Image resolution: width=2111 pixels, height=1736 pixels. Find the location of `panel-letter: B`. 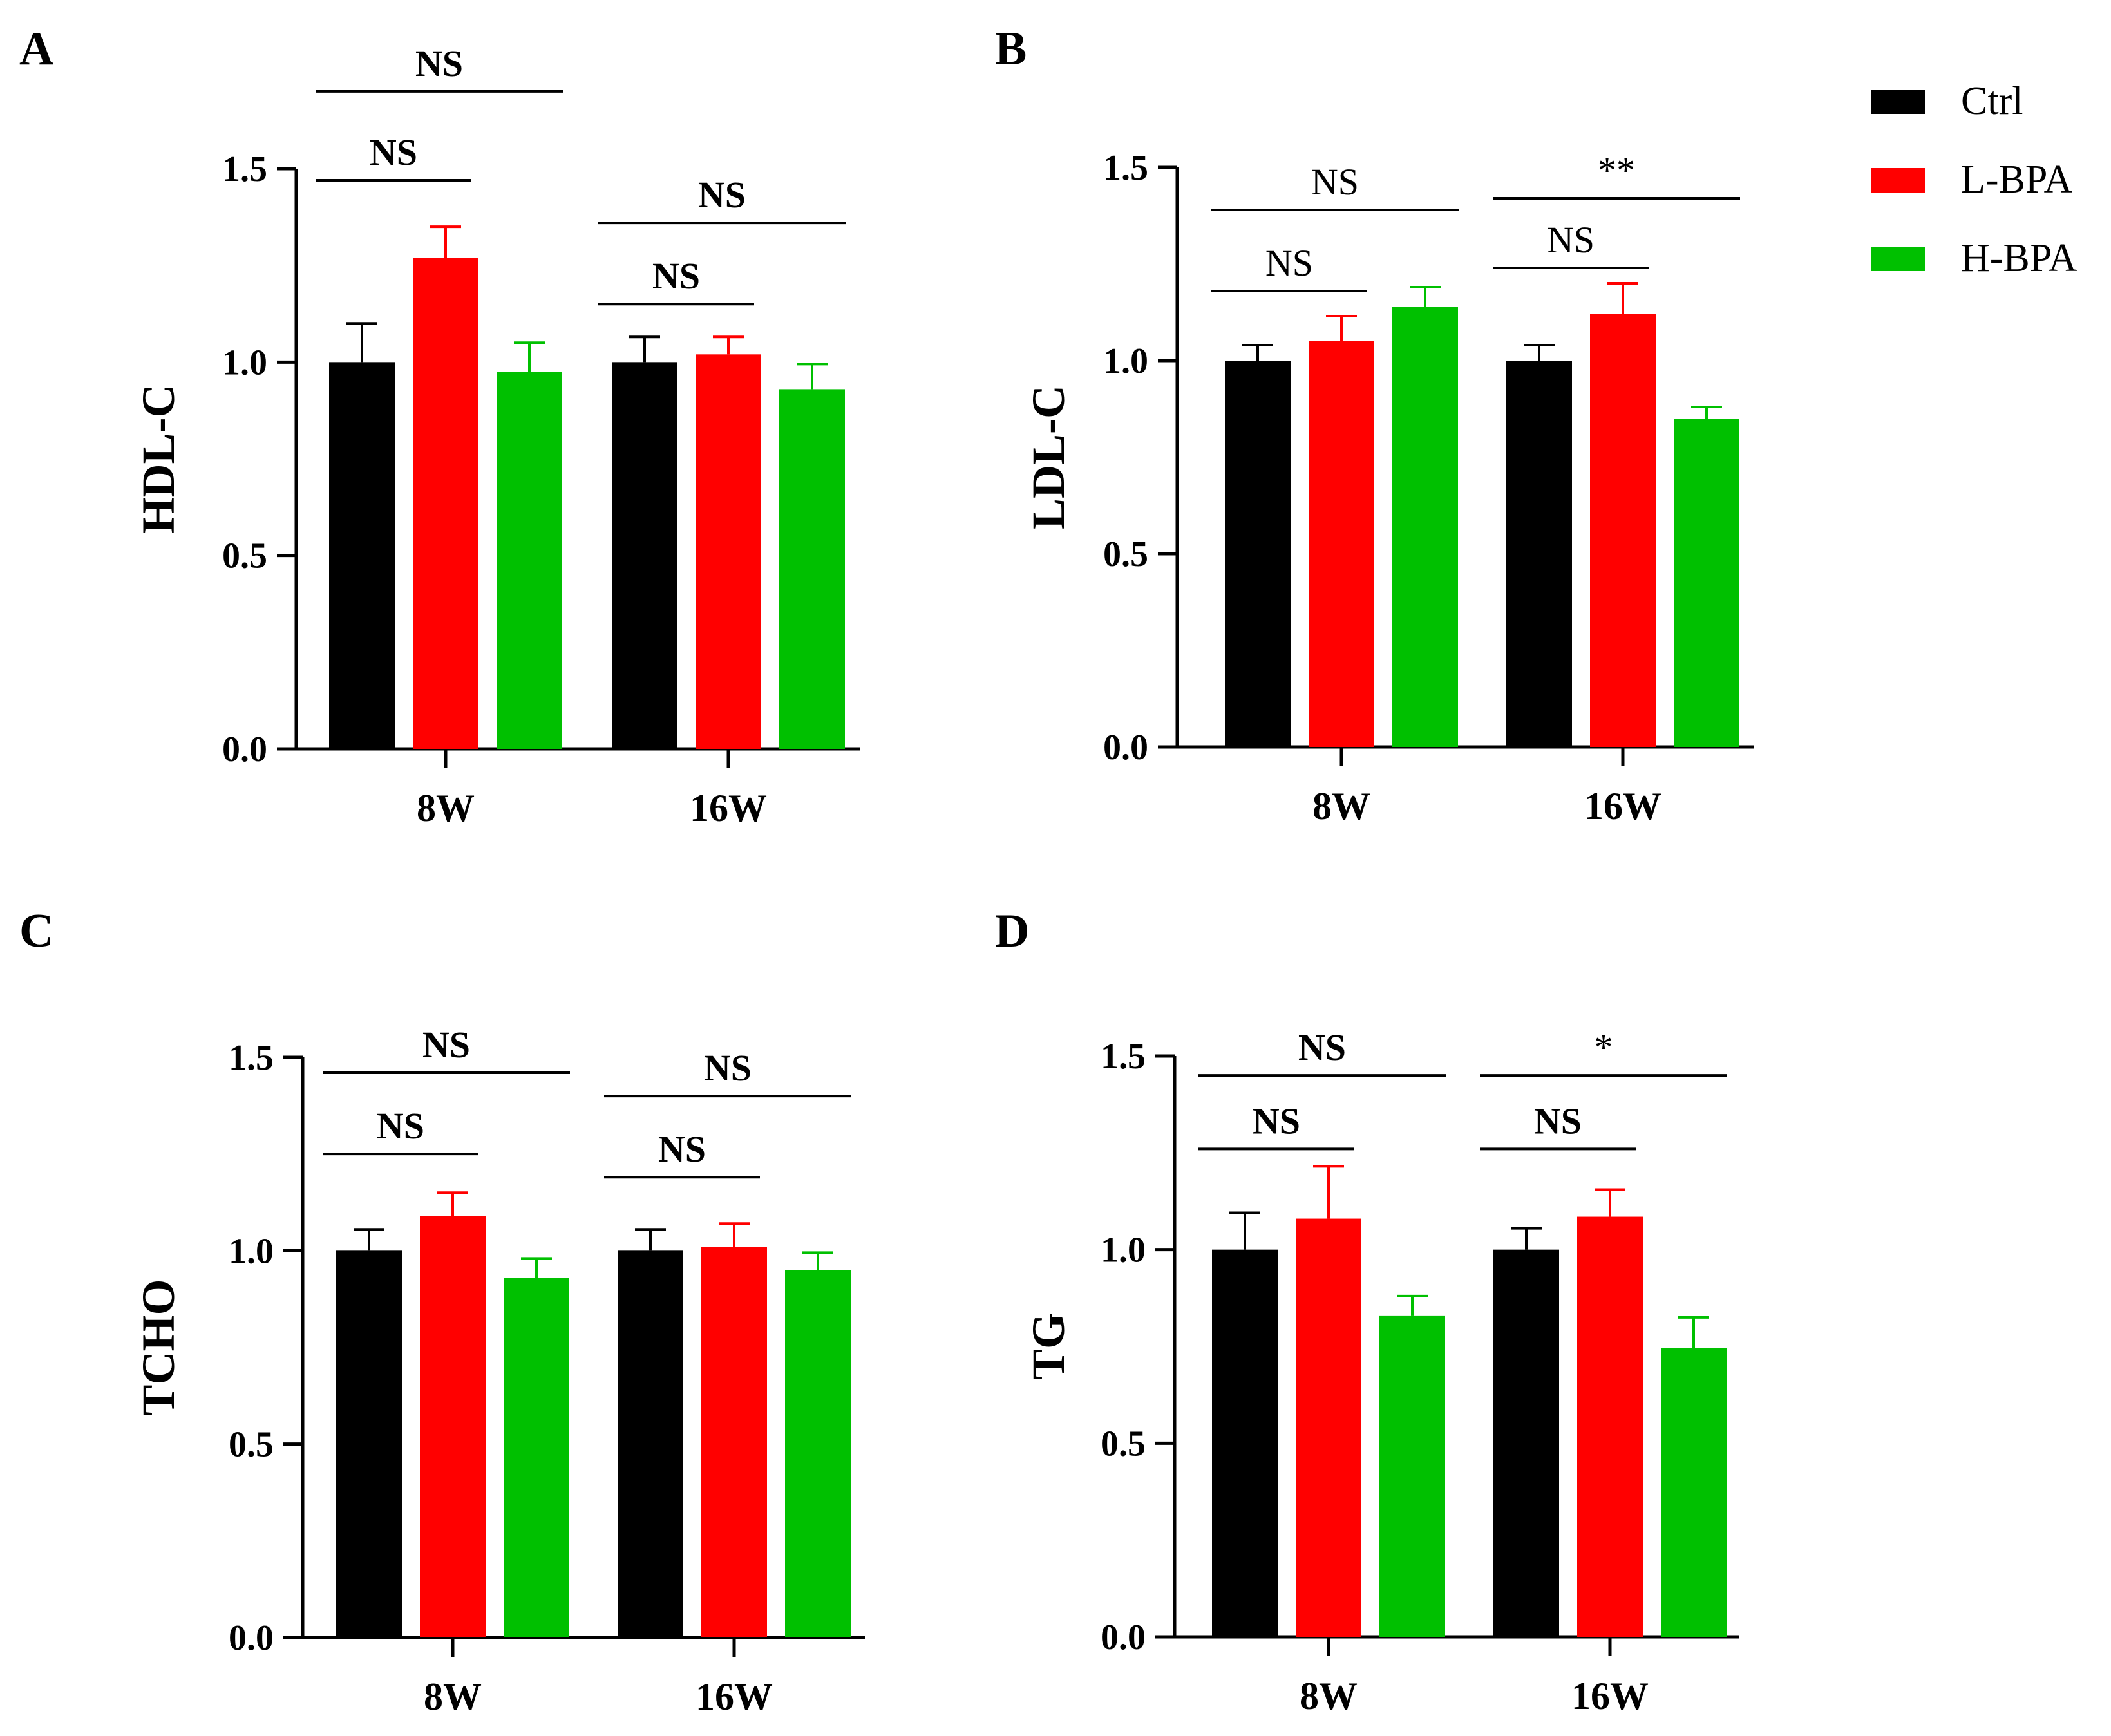

panel-letter: B is located at coordinates (1011, 49).